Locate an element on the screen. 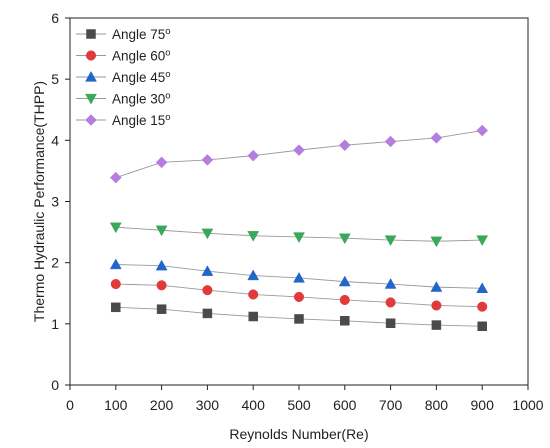  legend-item: Angle 45o is located at coordinates (123, 77).